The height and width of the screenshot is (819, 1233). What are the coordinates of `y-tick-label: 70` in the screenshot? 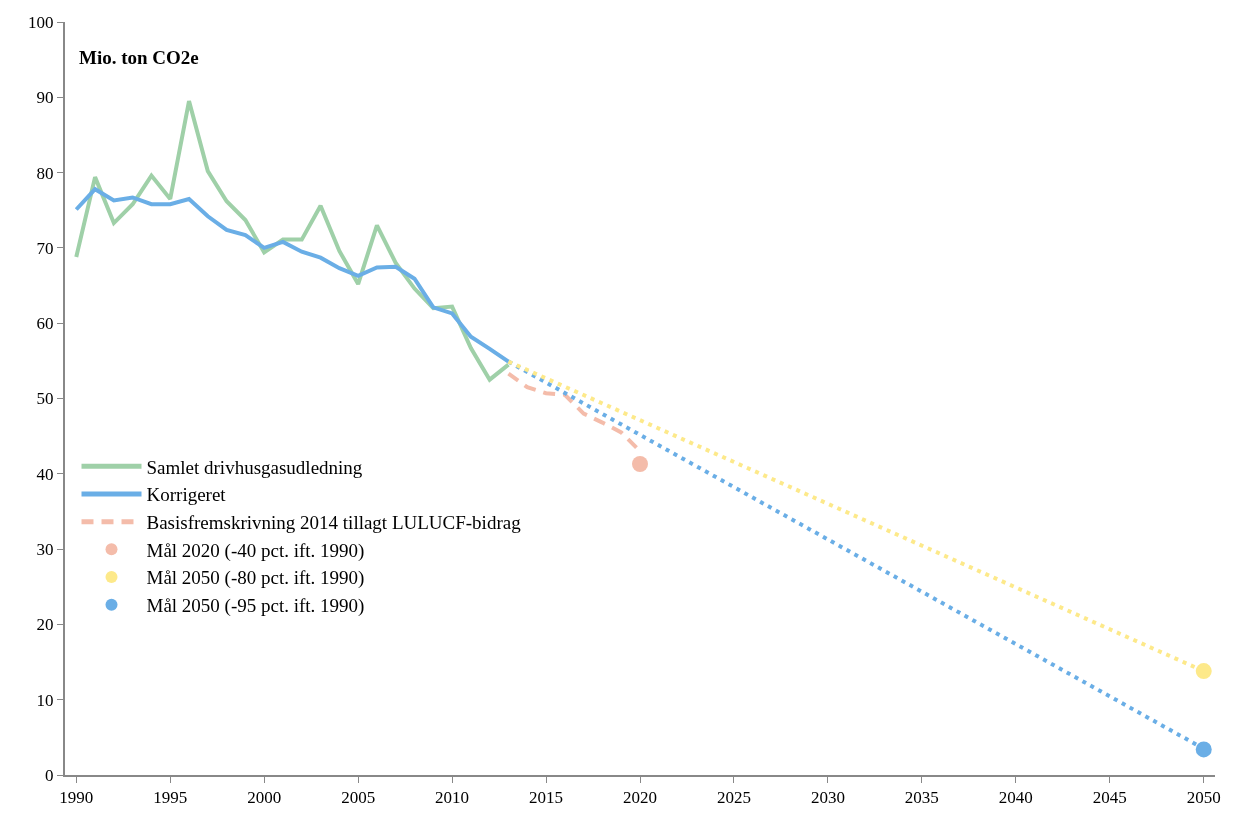 It's located at (45, 248).